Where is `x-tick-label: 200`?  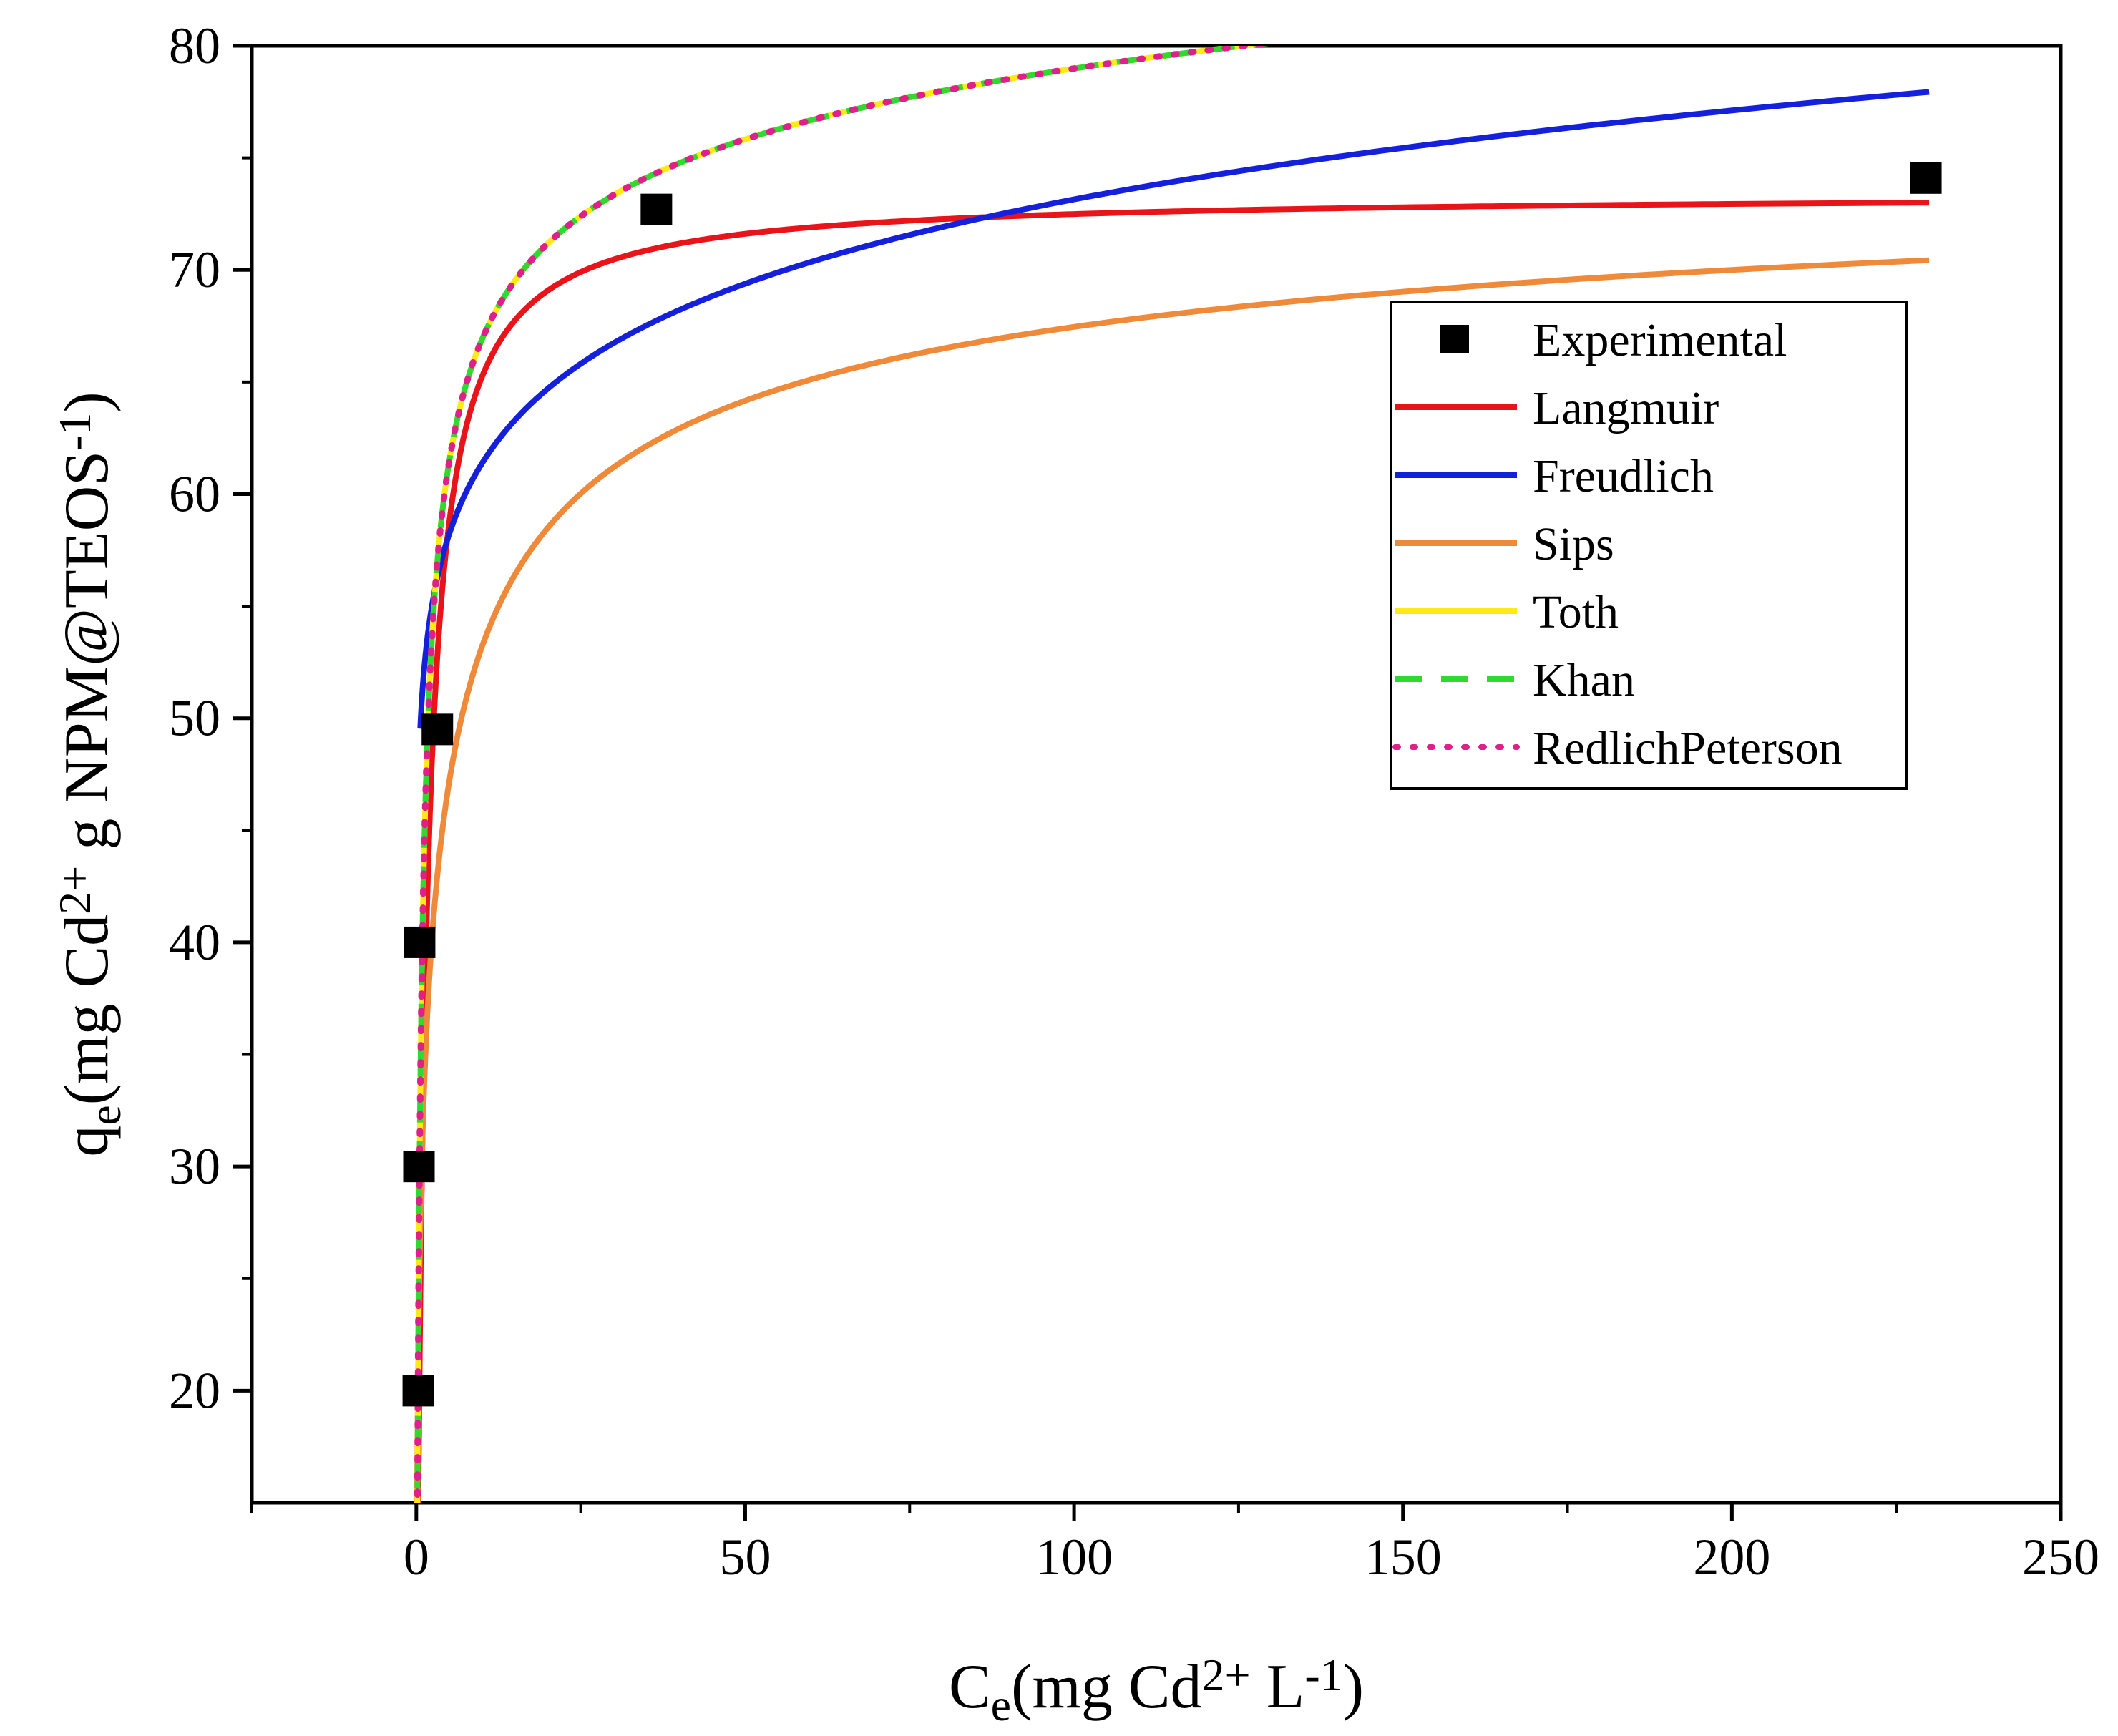 x-tick-label: 200 is located at coordinates (1732, 1557).